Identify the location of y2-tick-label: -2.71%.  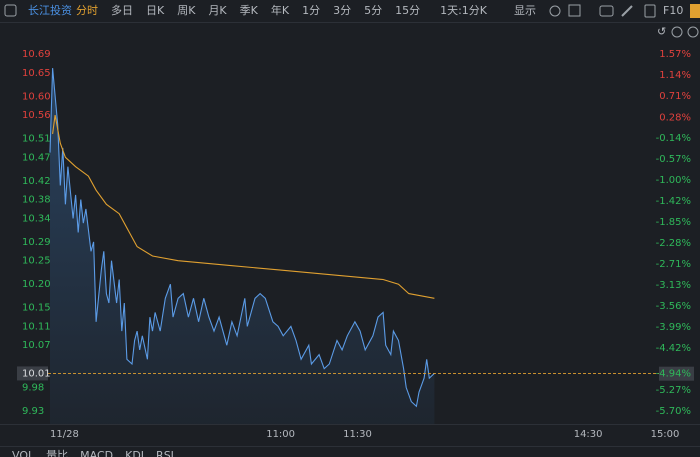
(673, 264).